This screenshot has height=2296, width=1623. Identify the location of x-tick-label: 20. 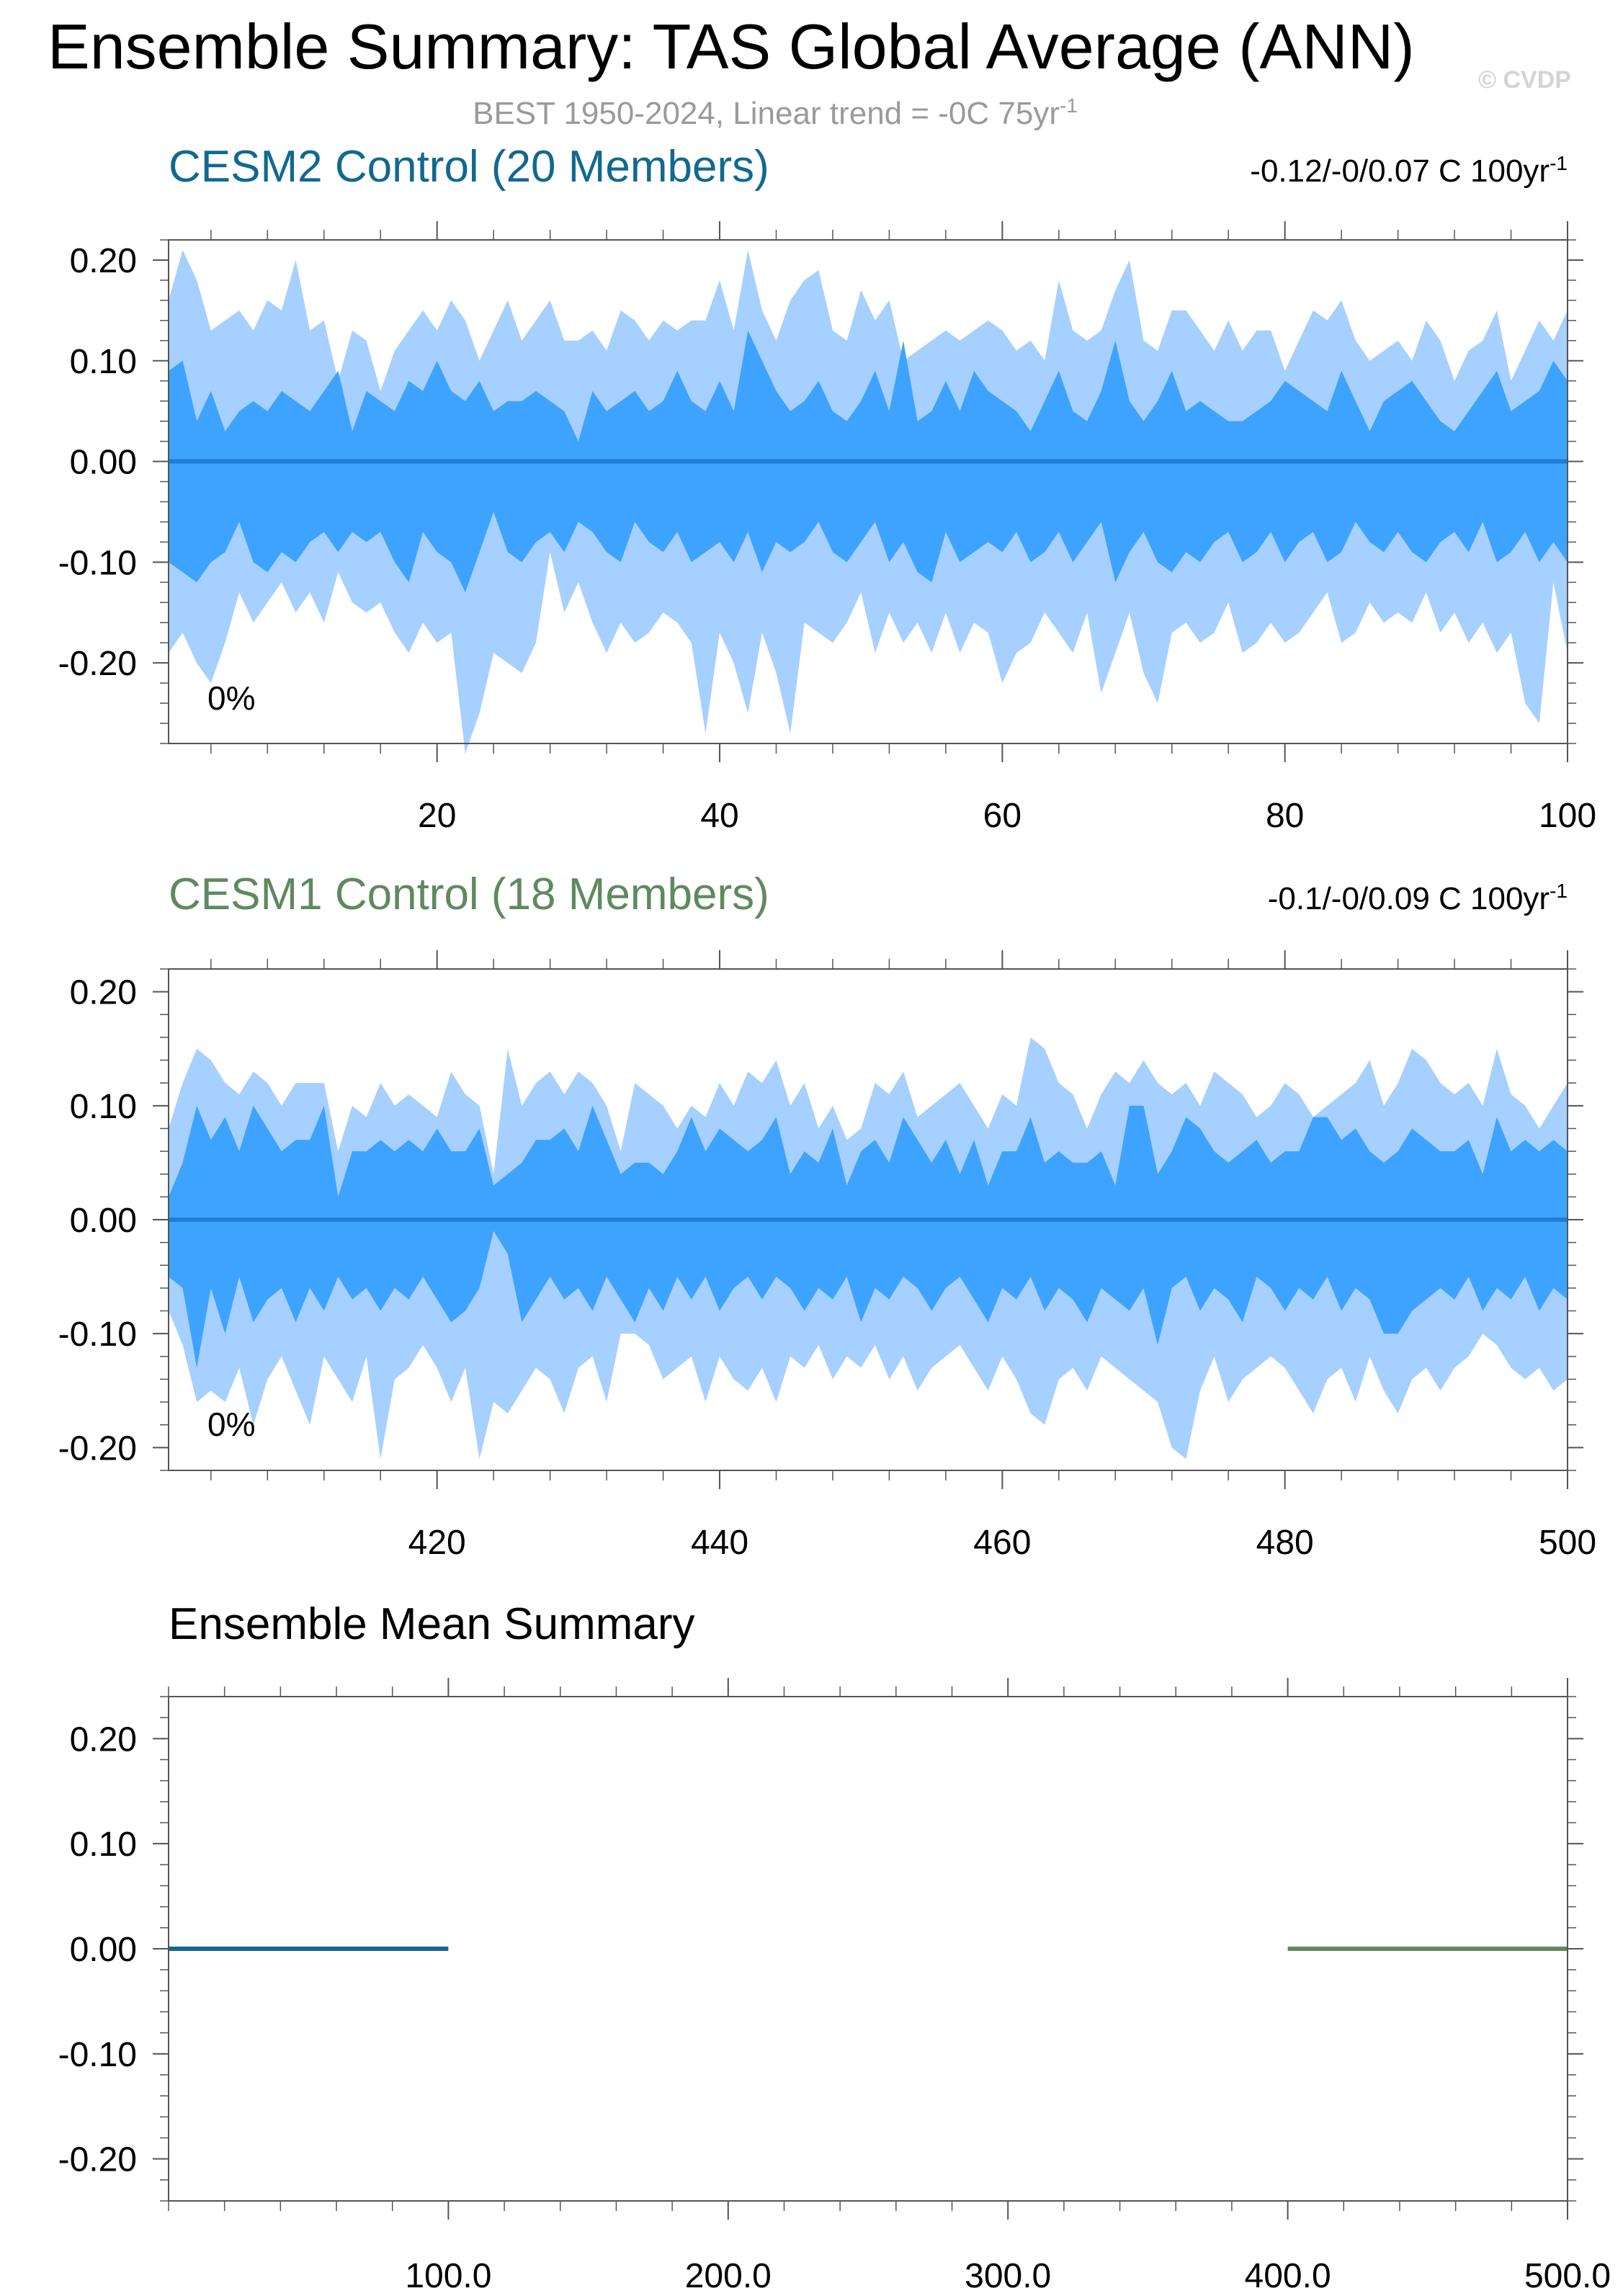
(437, 816).